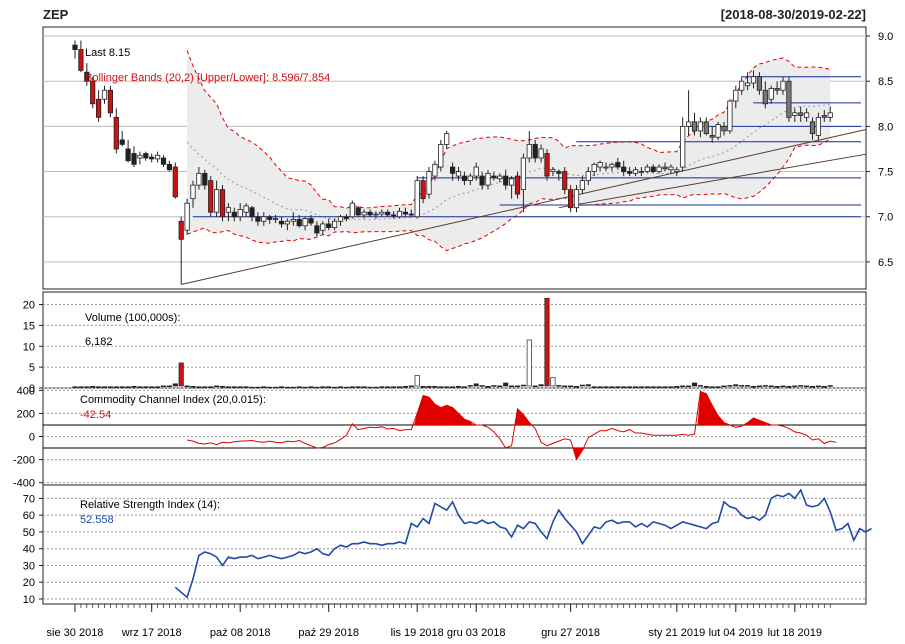  What do you see at coordinates (99, 342) in the screenshot?
I see `volume-value: 6,182` at bounding box center [99, 342].